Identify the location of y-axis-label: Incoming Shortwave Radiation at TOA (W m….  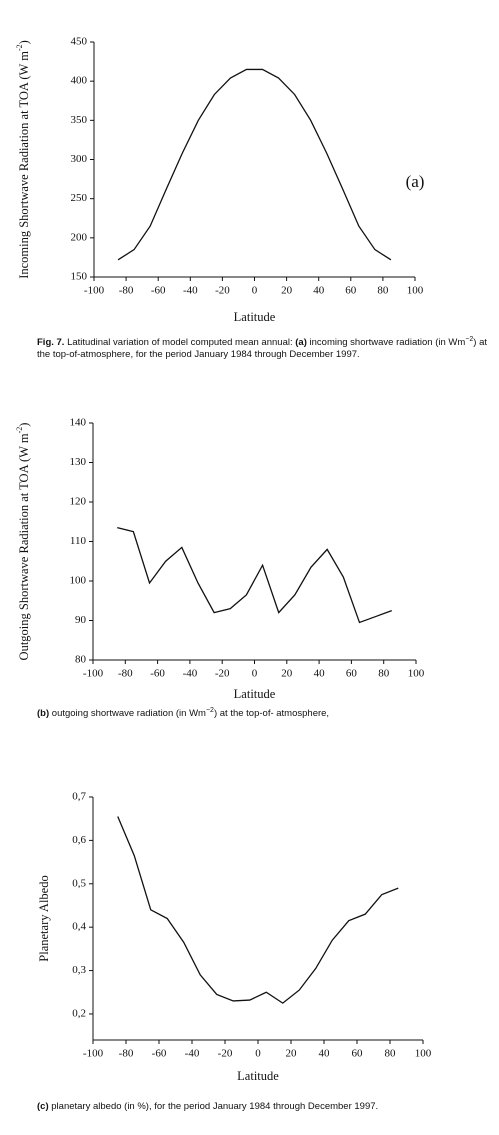
(23, 159).